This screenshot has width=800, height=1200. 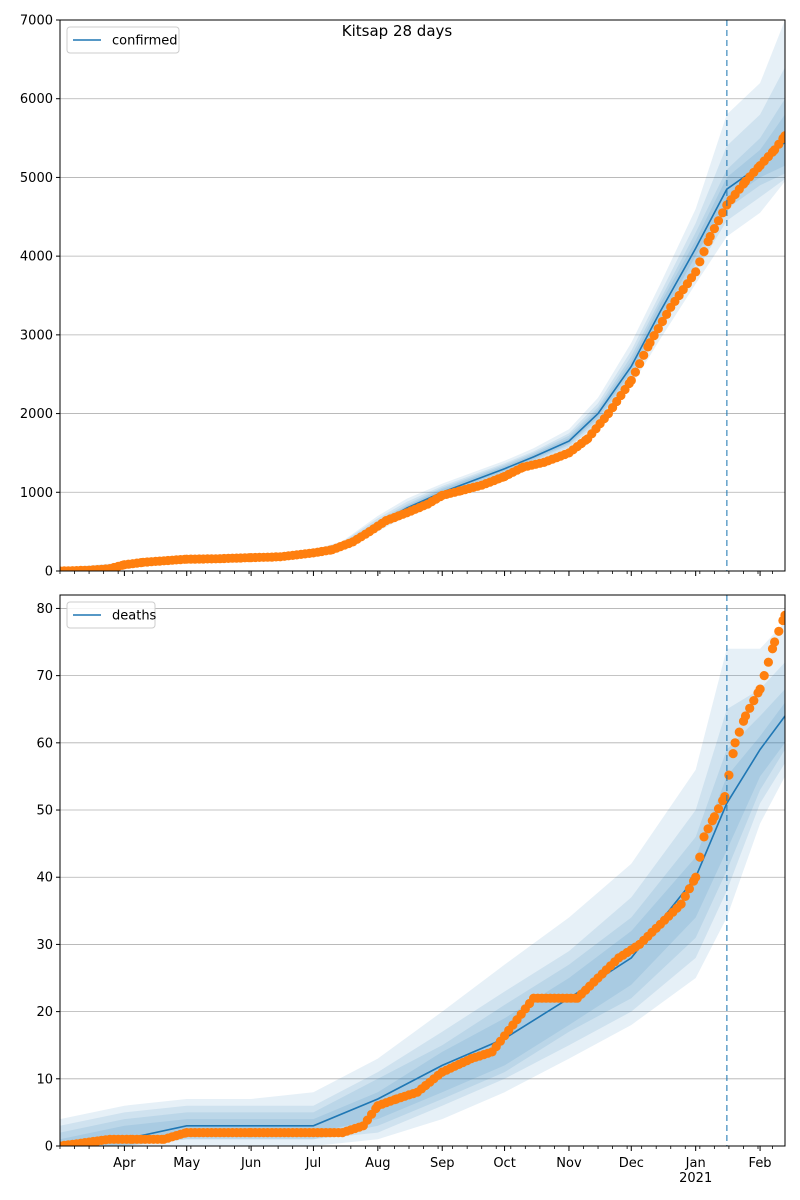 I want to click on y-tick-label: 1000, so click(x=36, y=493).